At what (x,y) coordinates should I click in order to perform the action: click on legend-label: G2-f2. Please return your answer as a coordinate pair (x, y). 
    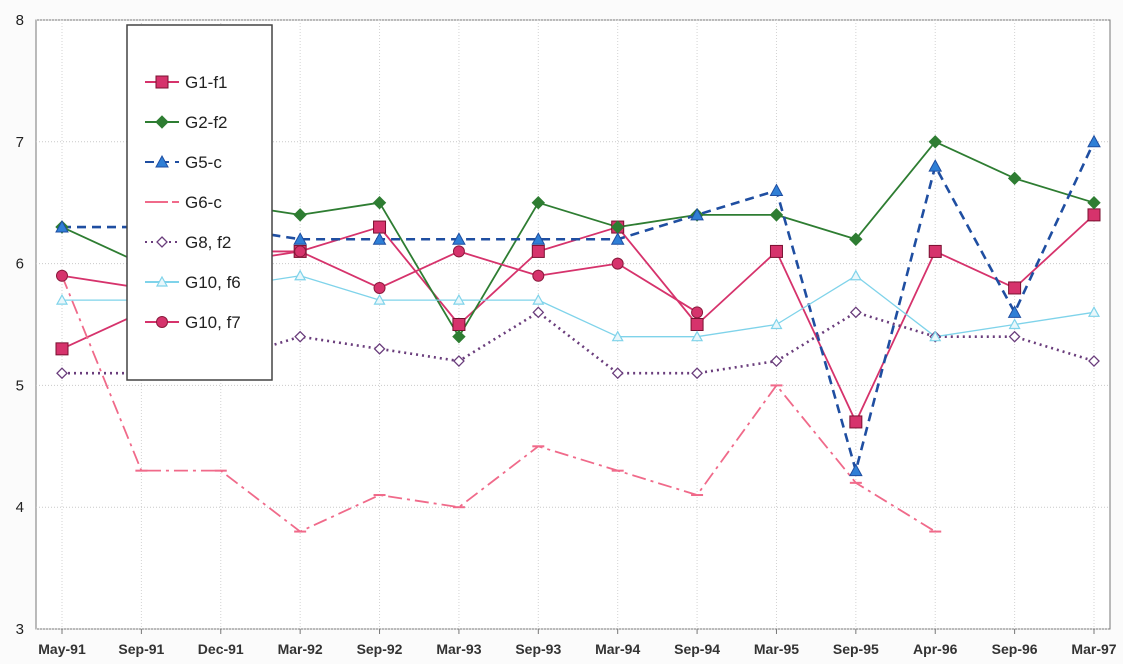
    Looking at the image, I should click on (206, 122).